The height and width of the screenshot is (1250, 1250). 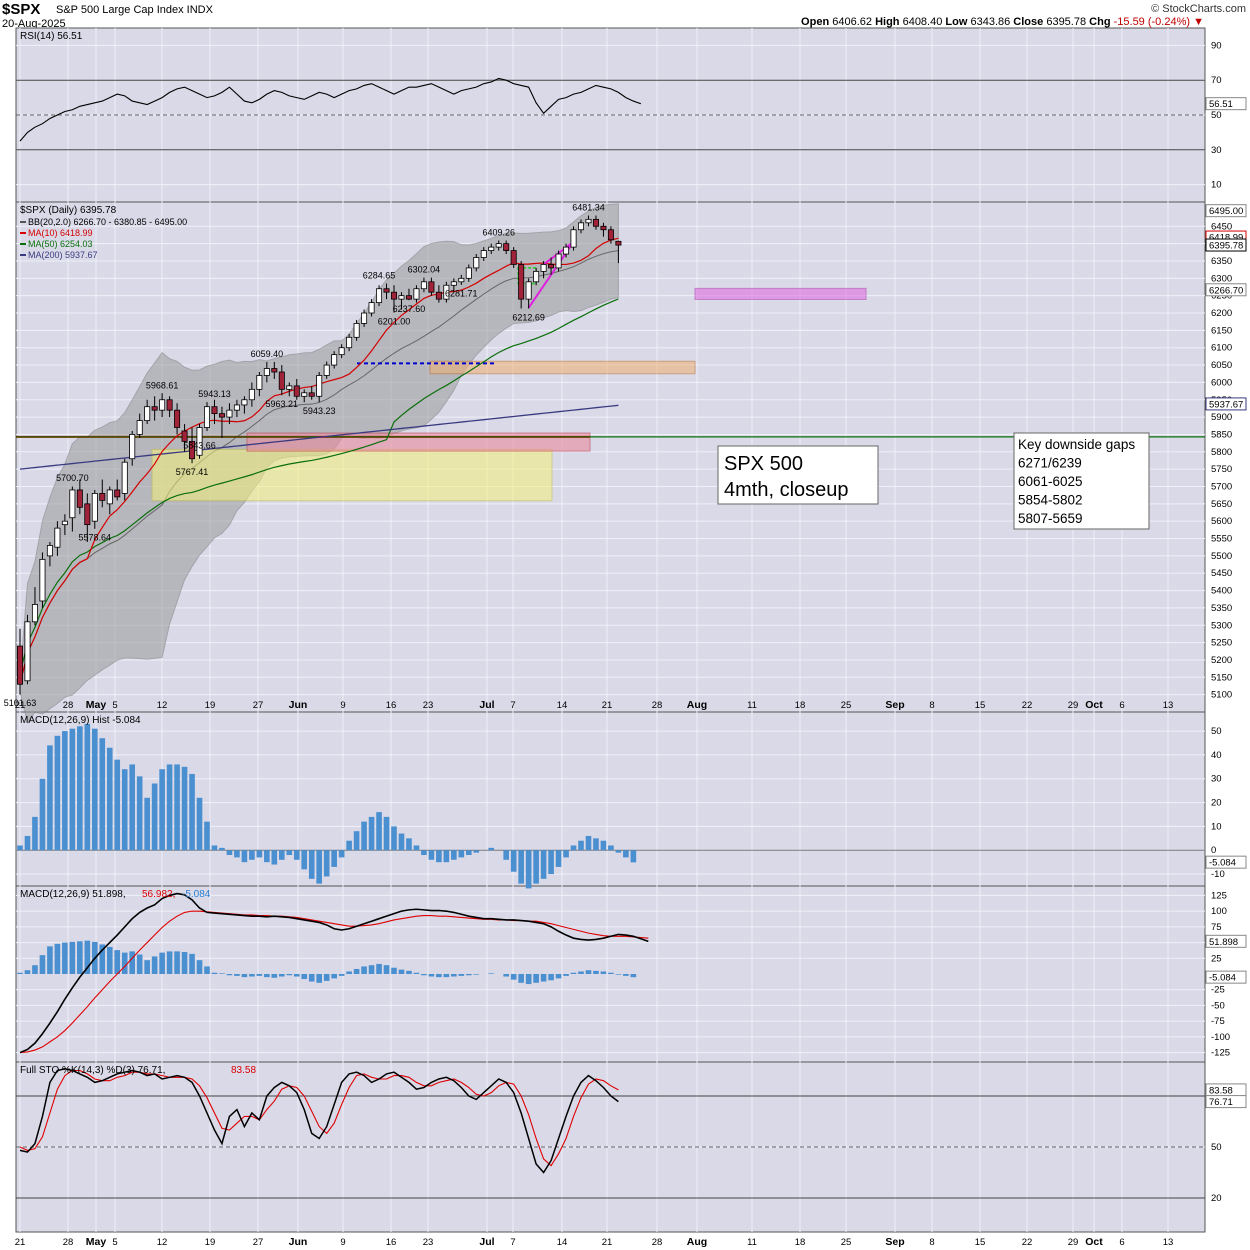 What do you see at coordinates (1223, 942) in the screenshot?
I see `price-tag-label: 51.898` at bounding box center [1223, 942].